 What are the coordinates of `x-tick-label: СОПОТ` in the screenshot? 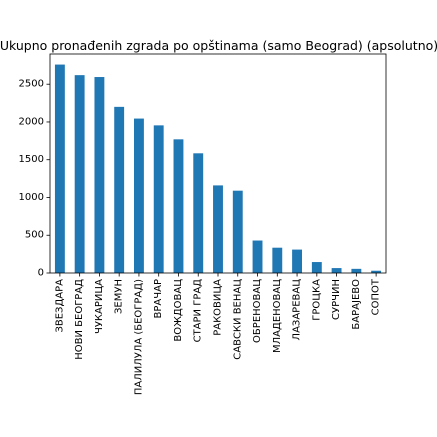 It's located at (376, 296).